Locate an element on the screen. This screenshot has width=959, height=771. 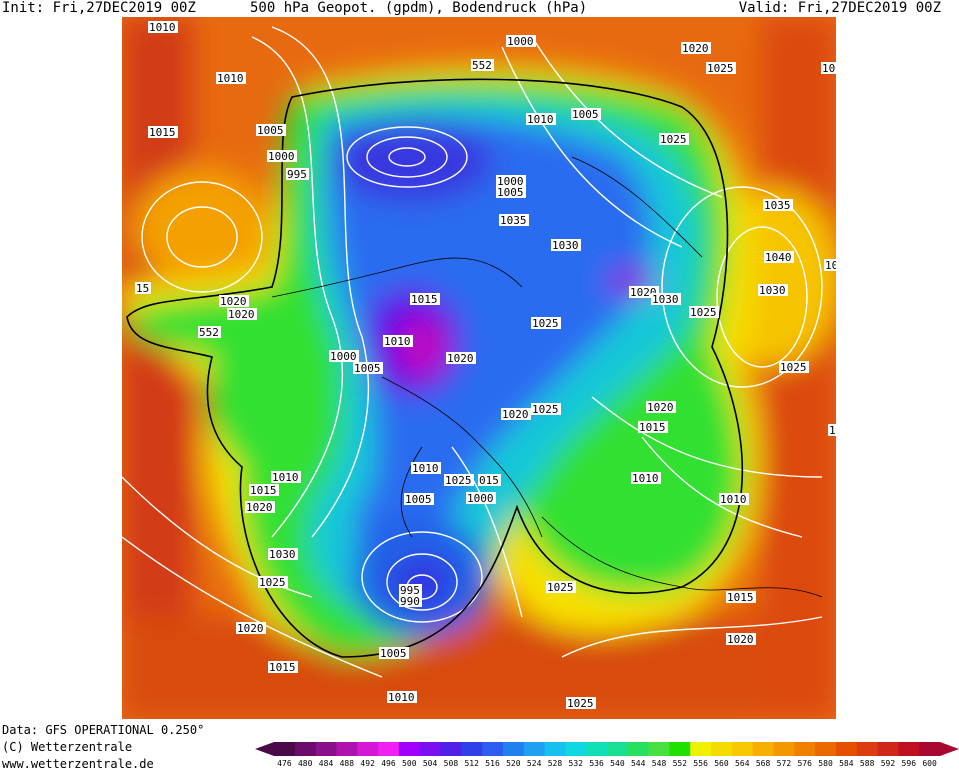
legend-value: 548 is located at coordinates (659, 763).